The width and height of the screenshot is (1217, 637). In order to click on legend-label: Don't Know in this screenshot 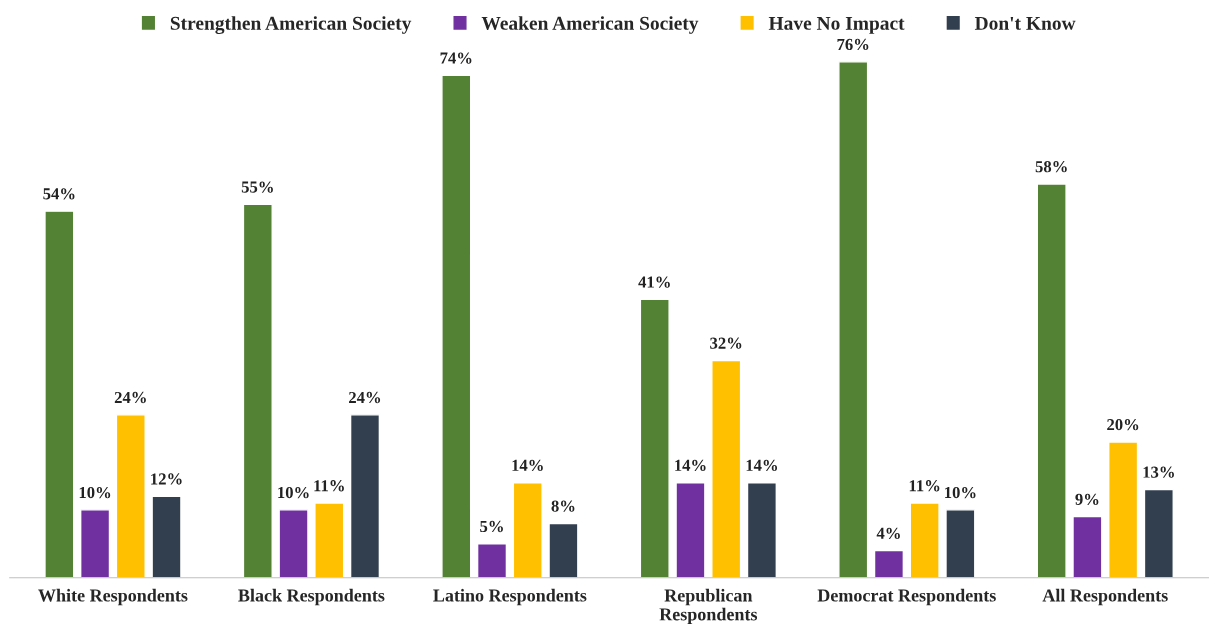, I will do `click(1025, 23)`.